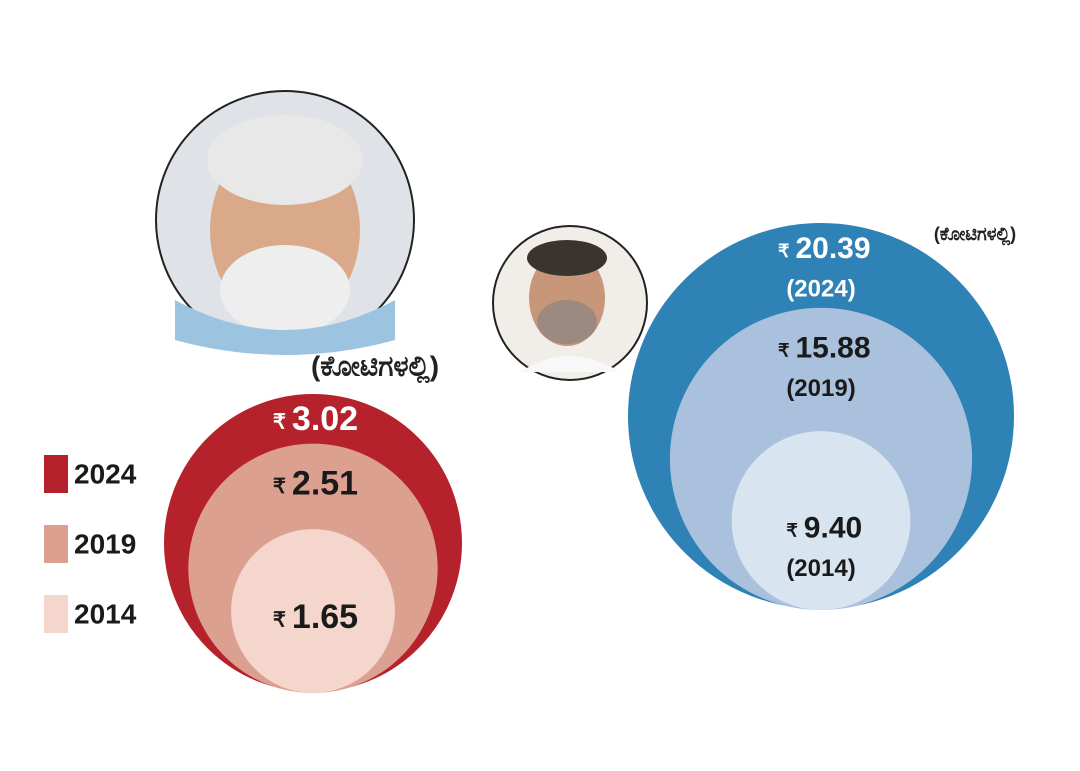 The image size is (1080, 771). Describe the element at coordinates (820, 288) in the screenshot. I see `year-label: (2024)` at that location.